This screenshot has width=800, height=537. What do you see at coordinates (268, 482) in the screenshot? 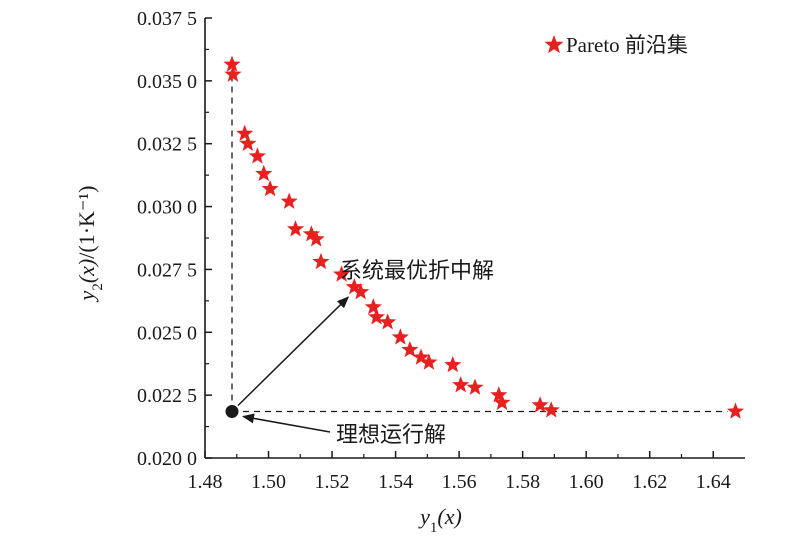
I see `x-tick-label: 1.50` at bounding box center [268, 482].